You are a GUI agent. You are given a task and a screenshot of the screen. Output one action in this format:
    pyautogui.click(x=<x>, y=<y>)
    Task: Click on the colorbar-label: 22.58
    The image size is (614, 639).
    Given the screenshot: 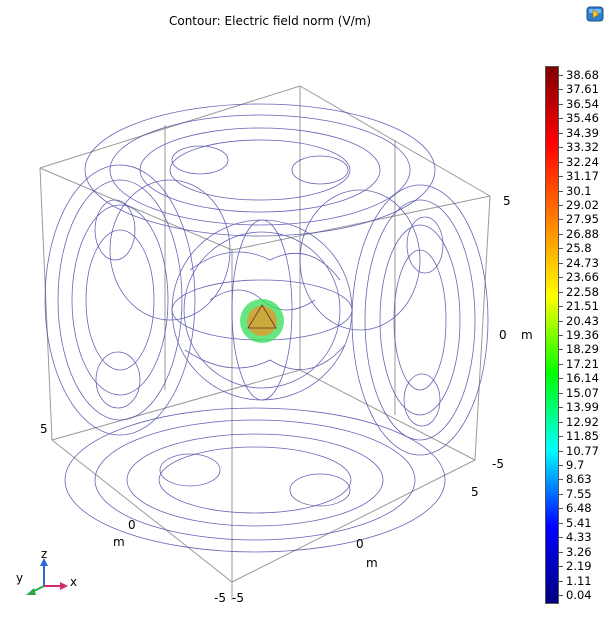 What is the action you would take?
    pyautogui.click(x=582, y=291)
    